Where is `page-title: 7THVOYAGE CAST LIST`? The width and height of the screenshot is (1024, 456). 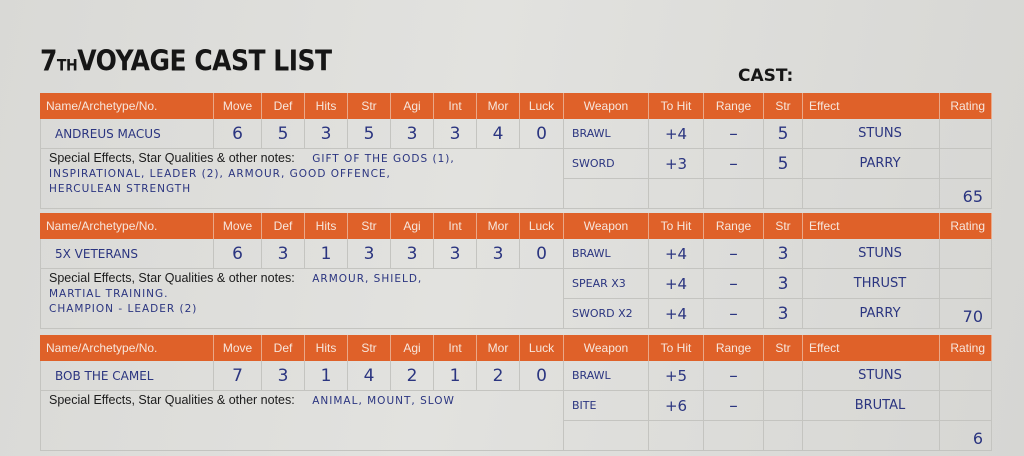 page-title: 7THVOYAGE CAST LIST is located at coordinates (186, 60).